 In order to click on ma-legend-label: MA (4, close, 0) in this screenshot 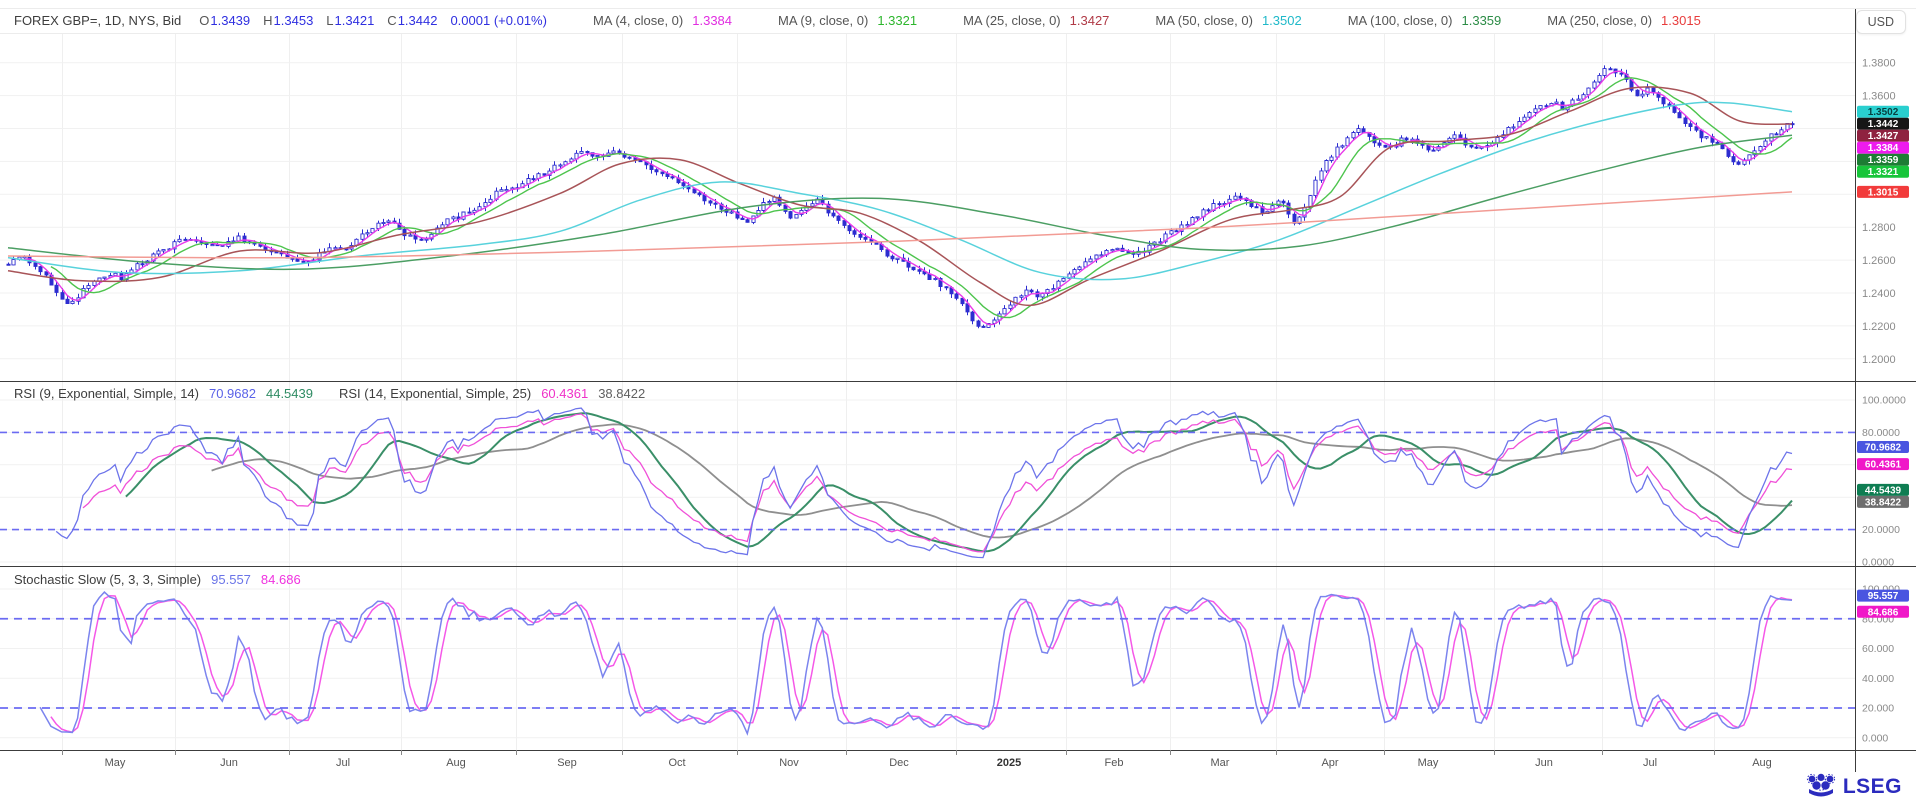, I will do `click(638, 20)`.